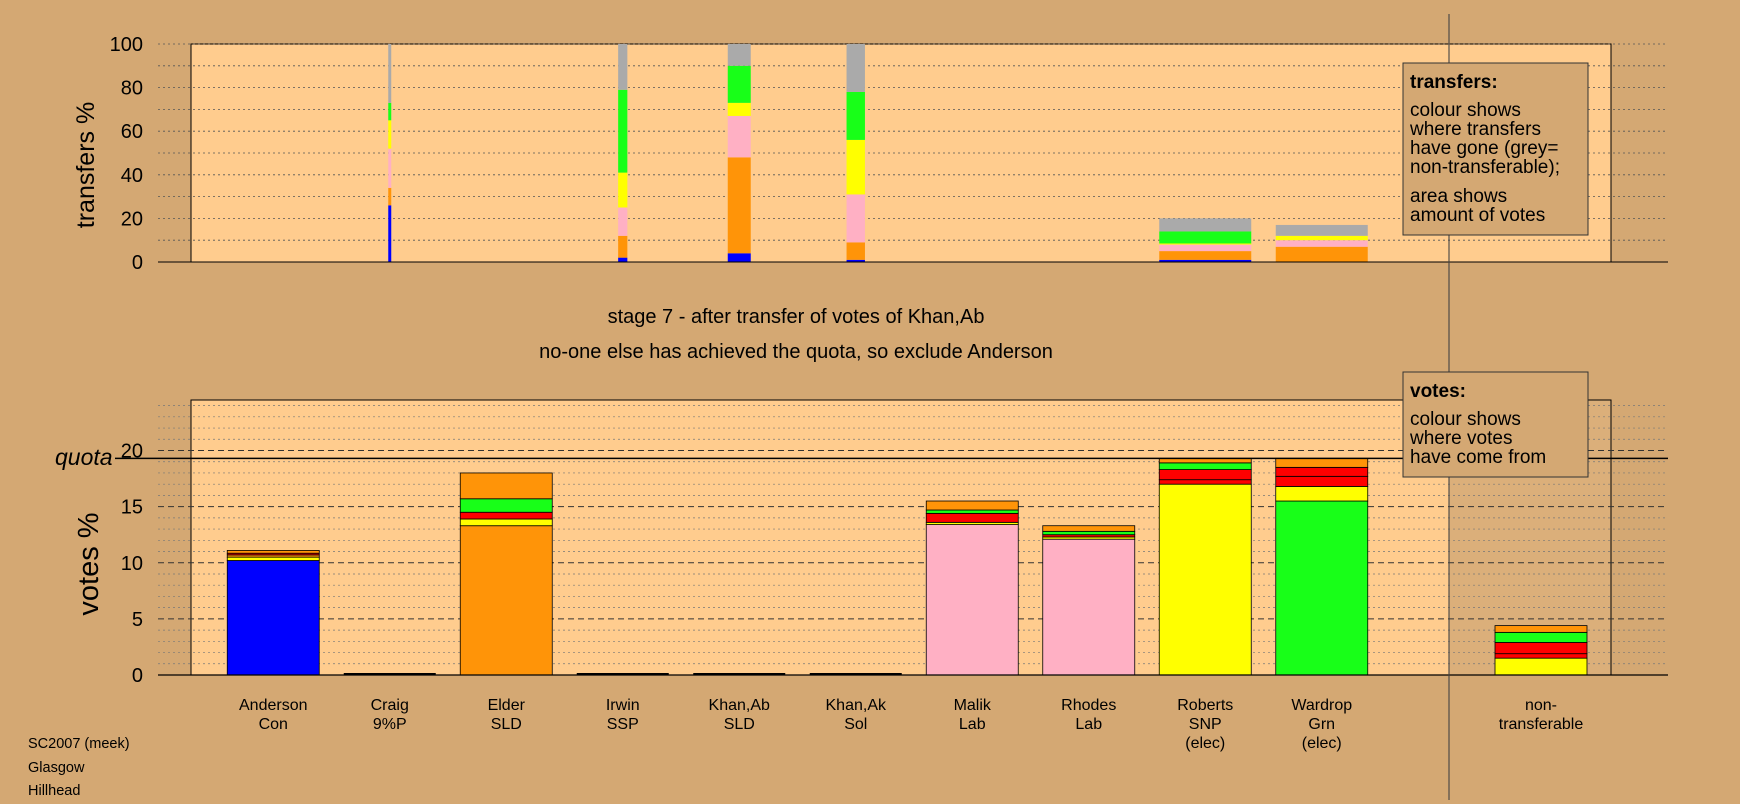 This screenshot has height=804, width=1740. Describe the element at coordinates (79, 768) in the screenshot. I see `footer: SC2007 (meek) Glasgow Hillhead` at that location.